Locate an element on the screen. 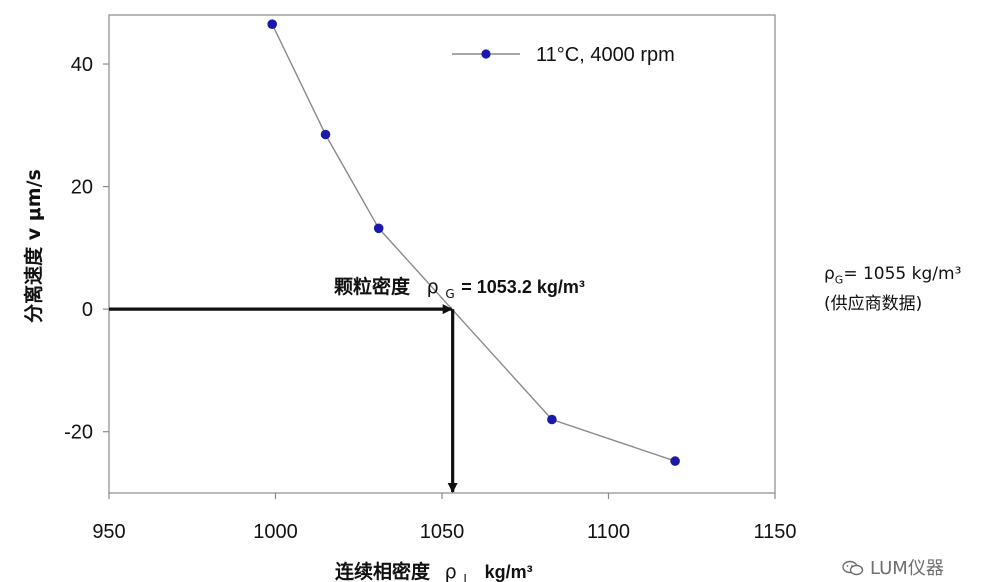 The height and width of the screenshot is (582, 1008). watermark: LUM仪器 is located at coordinates (893, 567).